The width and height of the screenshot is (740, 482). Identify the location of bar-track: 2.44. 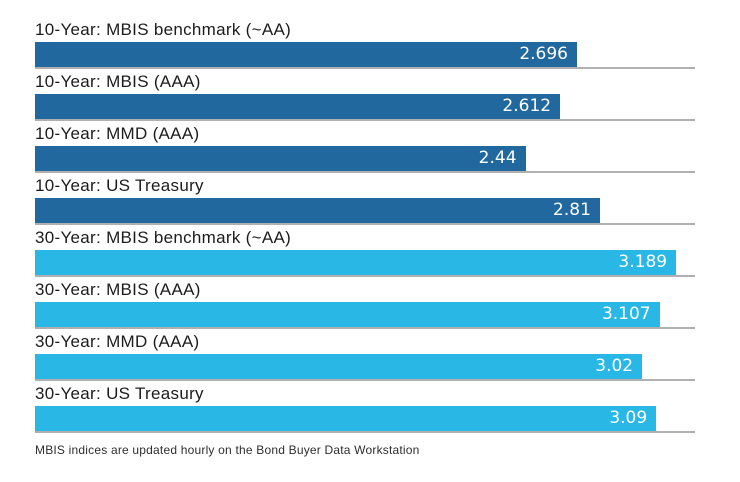
(365, 159).